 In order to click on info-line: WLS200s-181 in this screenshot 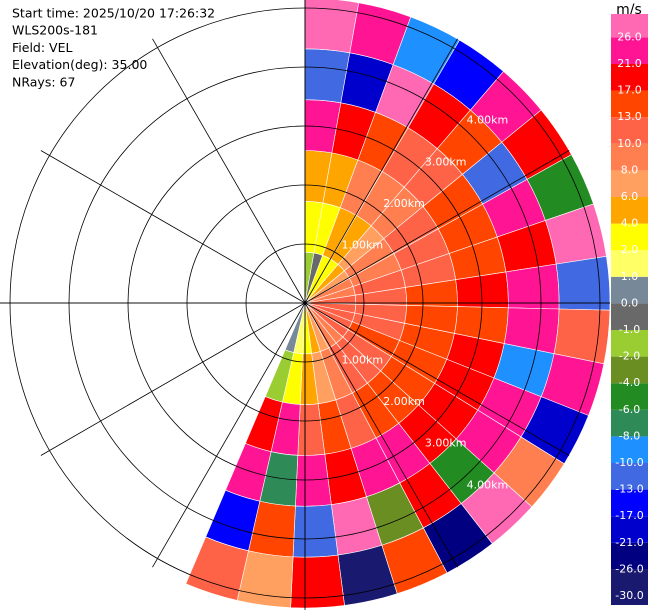, I will do `click(55, 30)`.